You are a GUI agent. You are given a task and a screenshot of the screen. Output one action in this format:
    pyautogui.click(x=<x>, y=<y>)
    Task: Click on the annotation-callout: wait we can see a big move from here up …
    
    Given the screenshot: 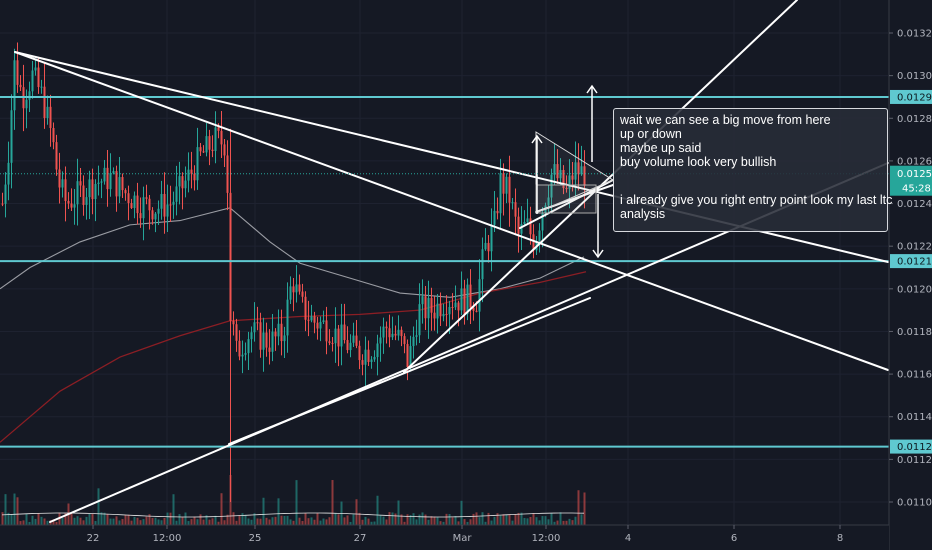 What is the action you would take?
    pyautogui.click(x=752, y=170)
    